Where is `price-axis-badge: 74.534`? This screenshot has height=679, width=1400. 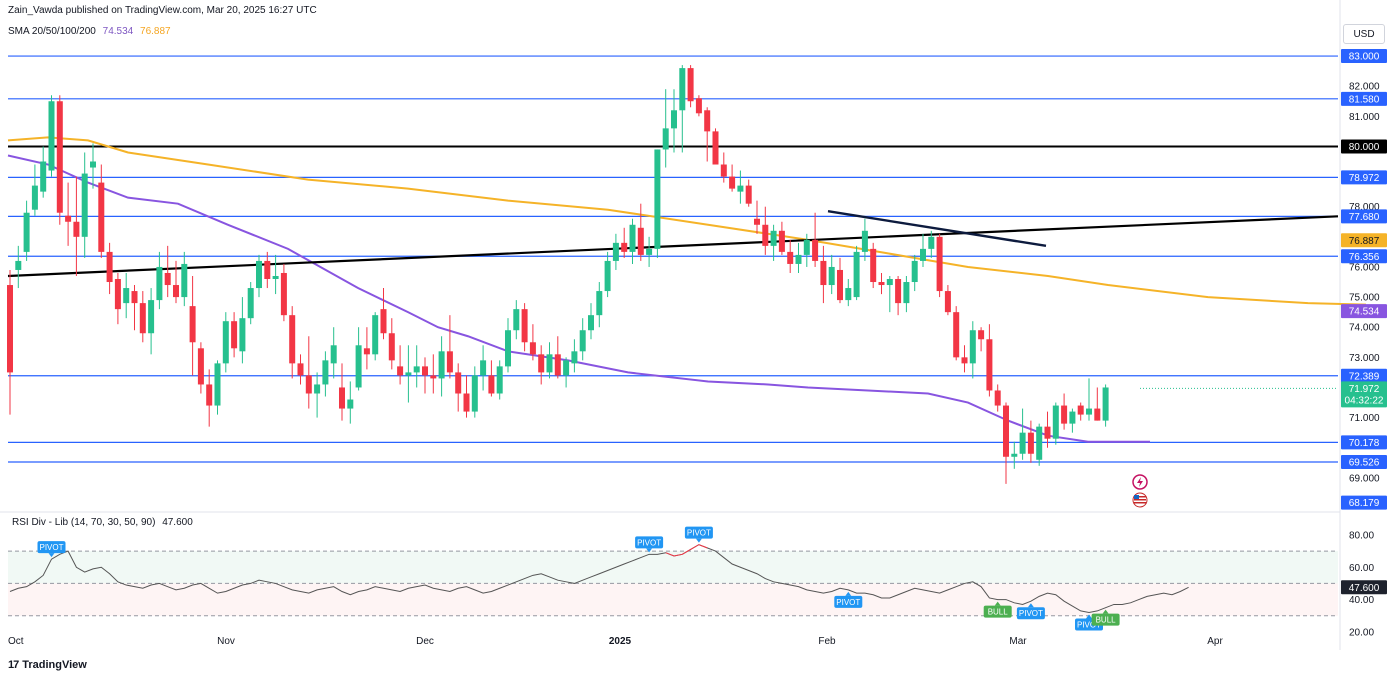
price-axis-badge: 74.534 is located at coordinates (1364, 311).